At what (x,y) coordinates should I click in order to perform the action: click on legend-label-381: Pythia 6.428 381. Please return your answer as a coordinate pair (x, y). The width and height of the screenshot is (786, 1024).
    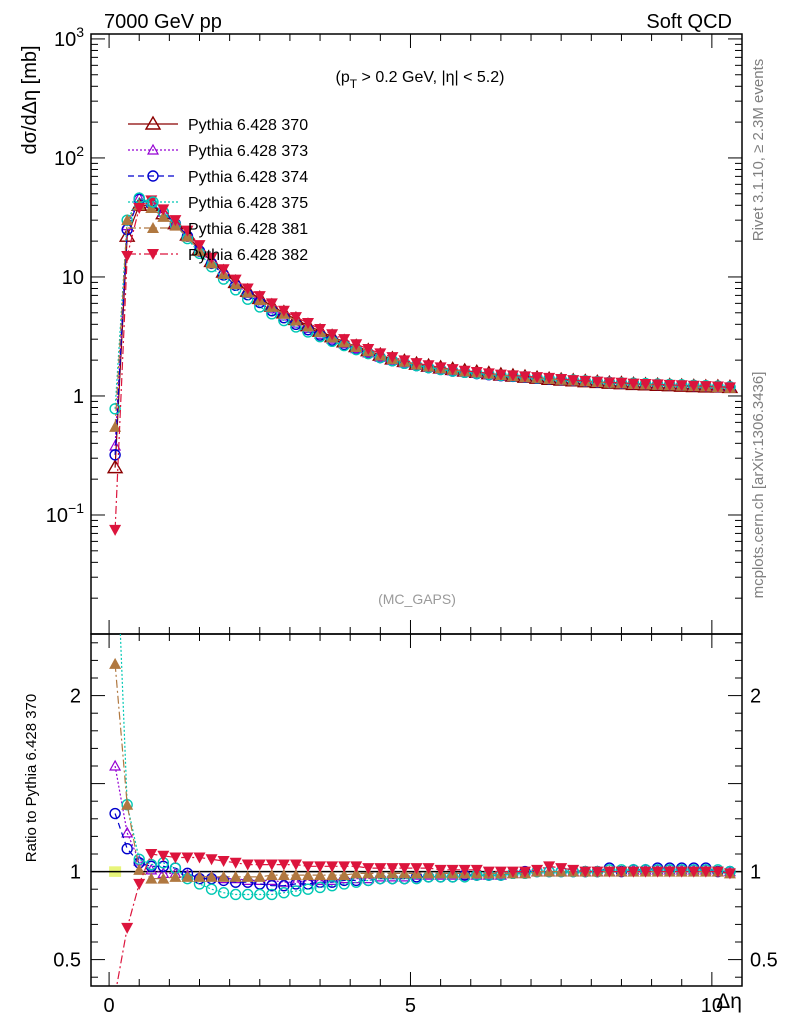
    Looking at the image, I should click on (248, 229).